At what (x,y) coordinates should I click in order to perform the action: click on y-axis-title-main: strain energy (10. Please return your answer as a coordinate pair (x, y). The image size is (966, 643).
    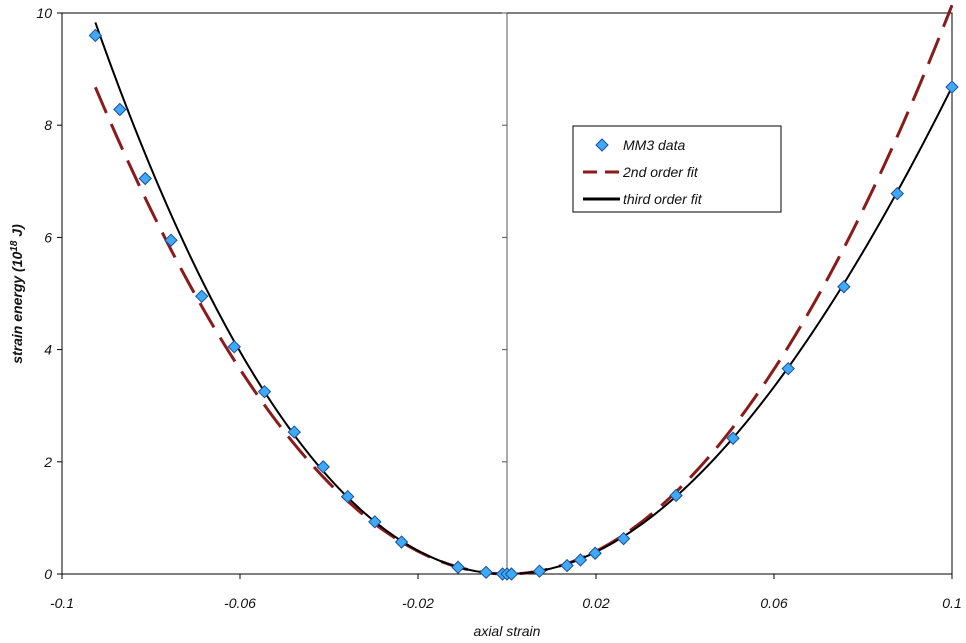
    Looking at the image, I should click on (17, 308).